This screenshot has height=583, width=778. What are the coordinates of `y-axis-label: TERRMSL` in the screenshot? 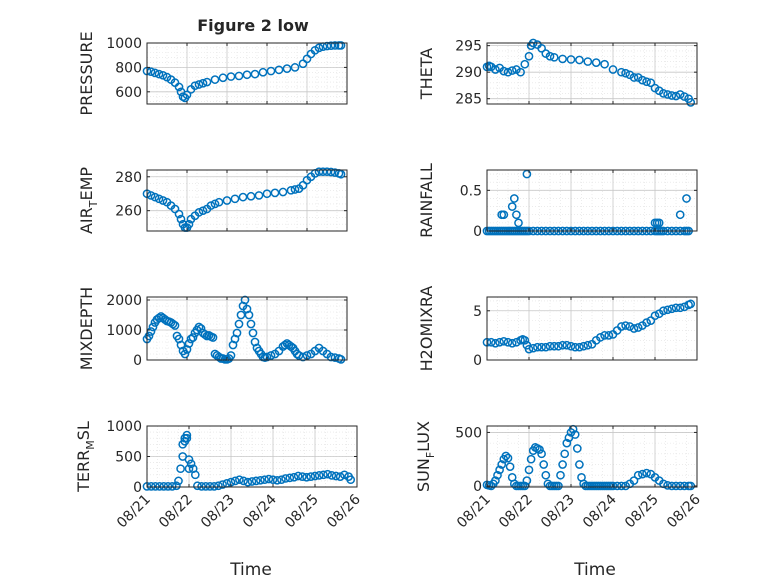 It's located at (85, 457).